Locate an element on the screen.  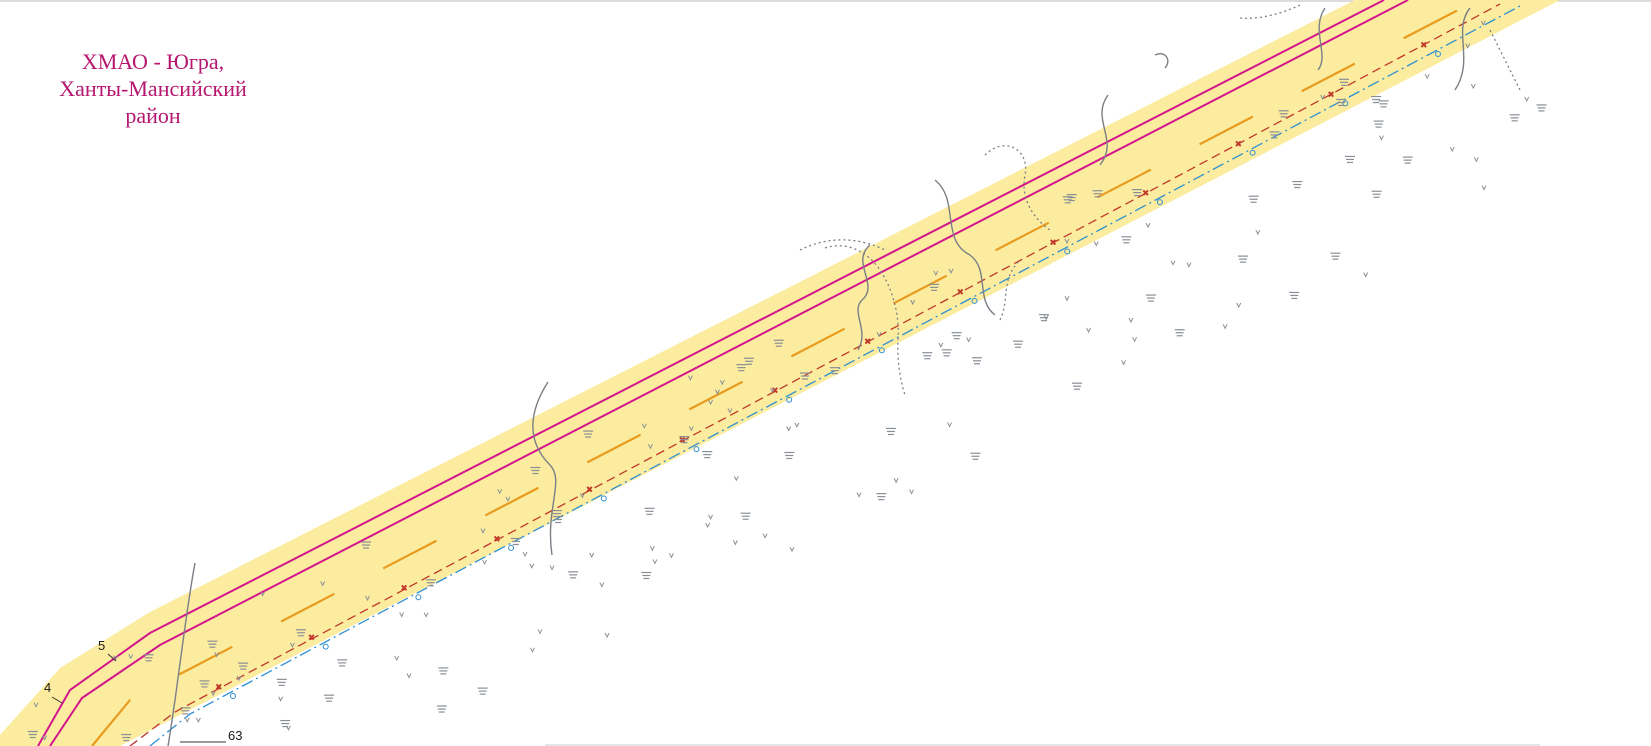
region-label-line-1: ХМАО - Югра, is located at coordinates (153, 61).